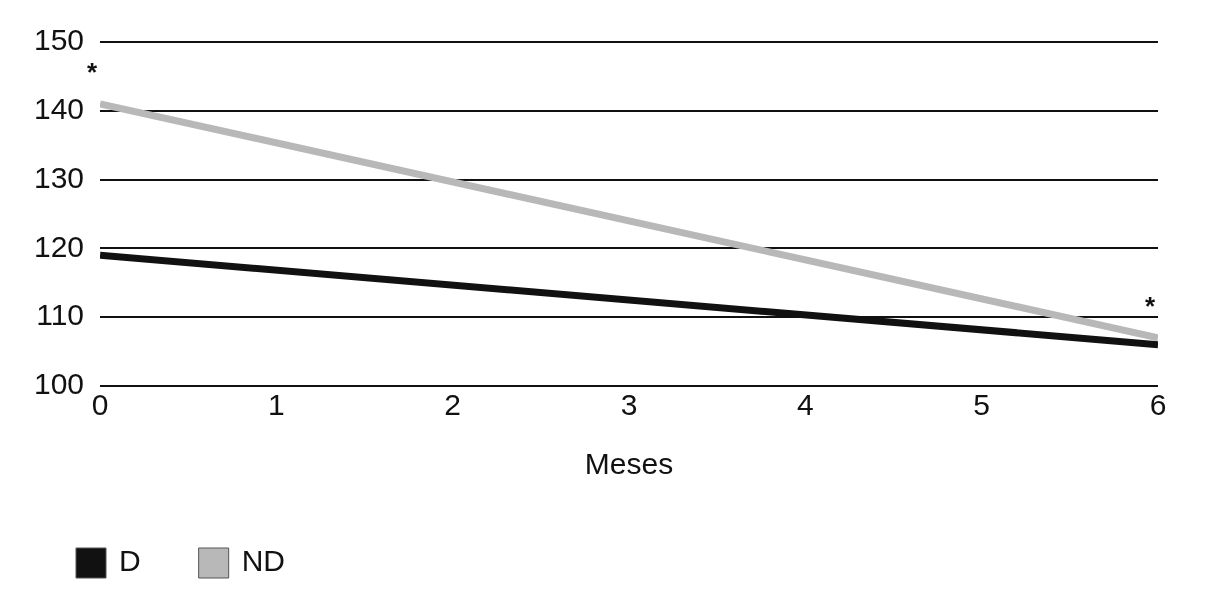 Image resolution: width=1205 pixels, height=600 pixels. I want to click on x-tick-label: 2, so click(453, 405).